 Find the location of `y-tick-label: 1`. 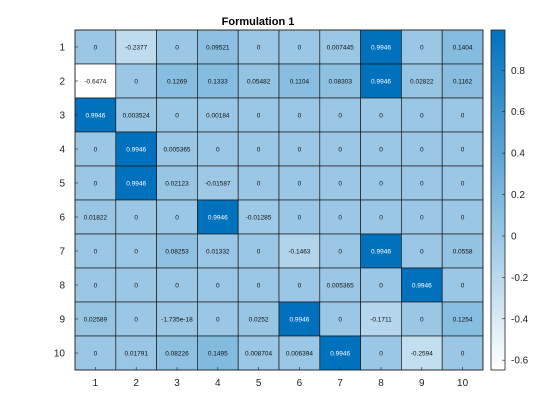

y-tick-label: 1 is located at coordinates (62, 48).